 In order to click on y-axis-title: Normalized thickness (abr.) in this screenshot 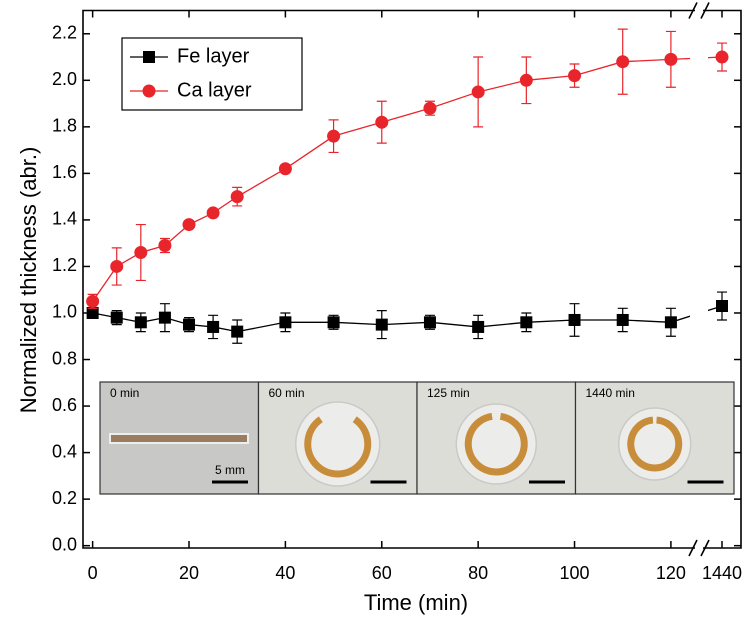, I will do `click(28, 280)`.